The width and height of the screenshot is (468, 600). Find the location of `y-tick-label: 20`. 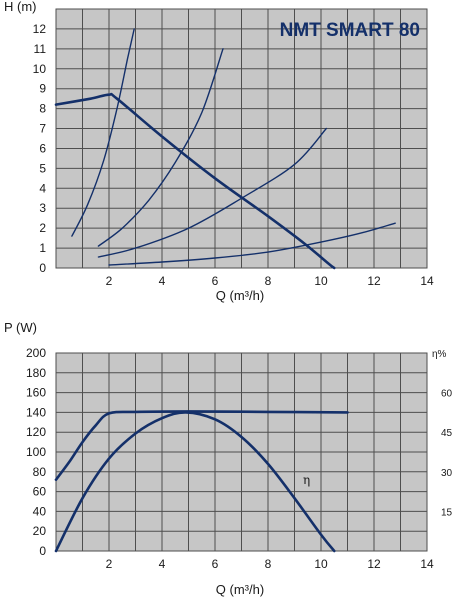

y-tick-label: 20 is located at coordinates (40, 531).